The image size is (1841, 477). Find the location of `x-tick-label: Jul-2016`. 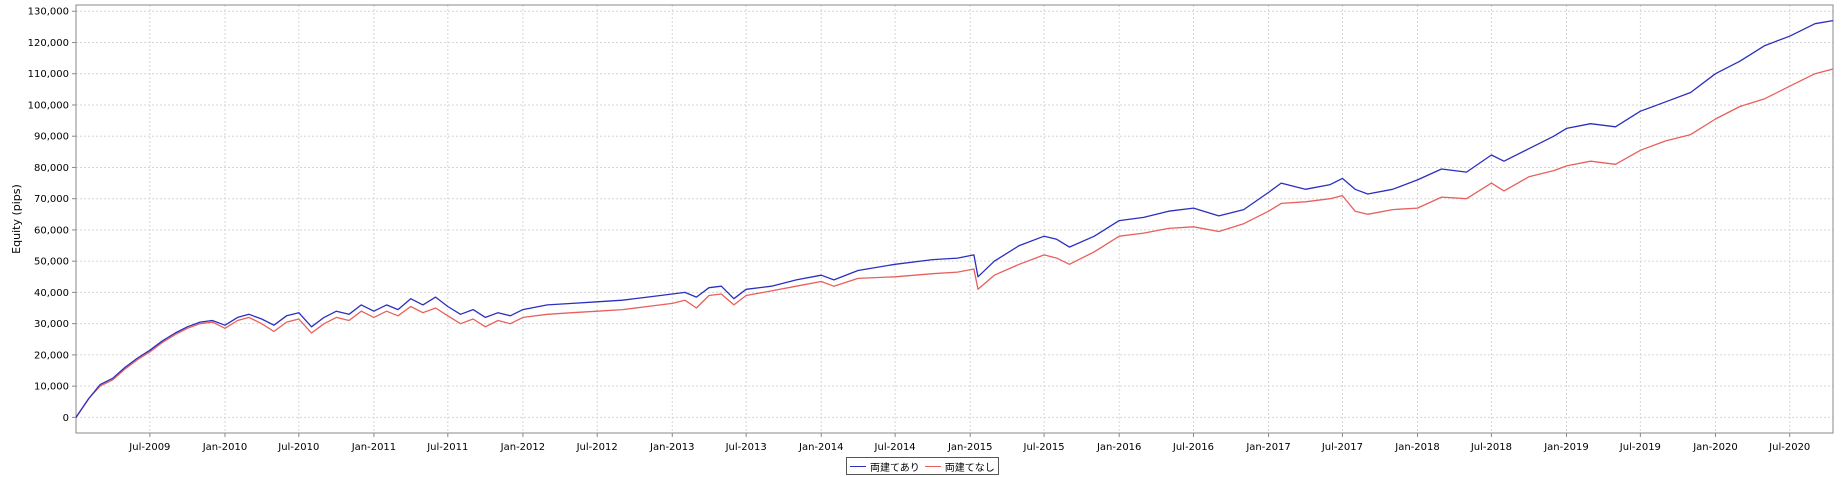

x-tick-label: Jul-2016 is located at coordinates (1193, 447).